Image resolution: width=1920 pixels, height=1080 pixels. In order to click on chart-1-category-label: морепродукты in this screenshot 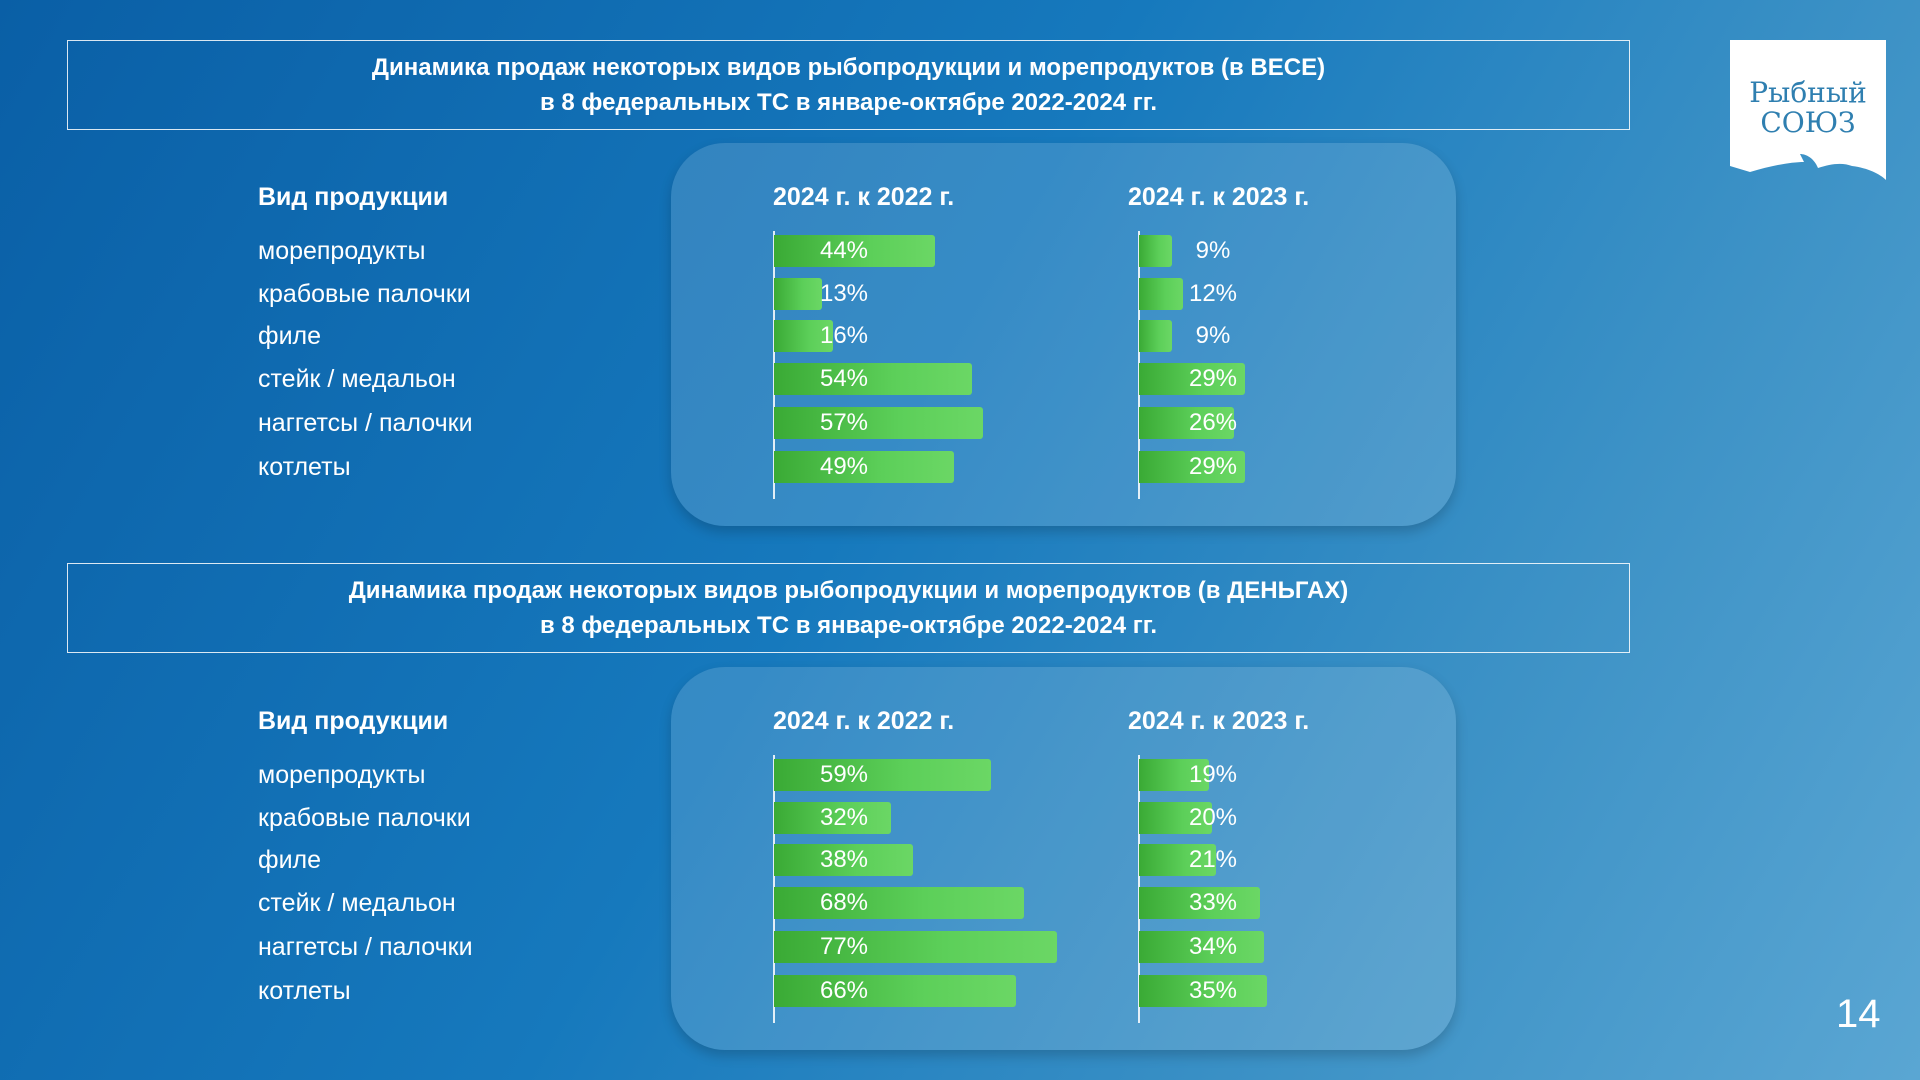, I will do `click(342, 251)`.